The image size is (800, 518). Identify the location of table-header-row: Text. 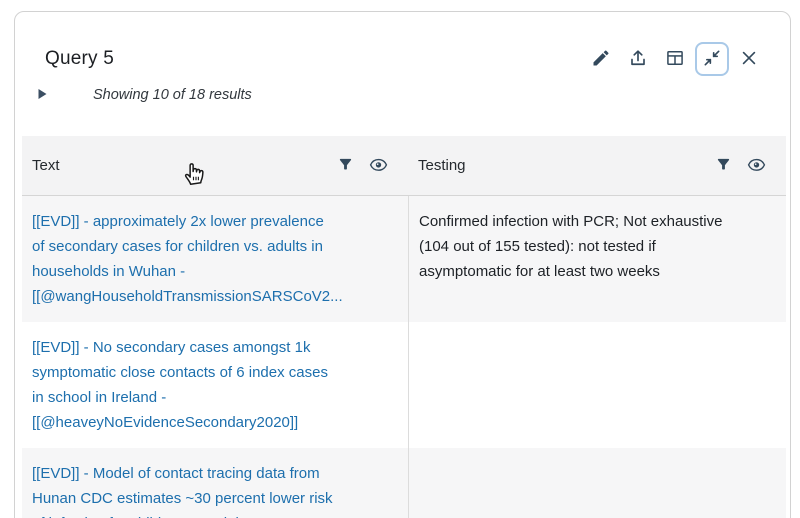
(404, 166).